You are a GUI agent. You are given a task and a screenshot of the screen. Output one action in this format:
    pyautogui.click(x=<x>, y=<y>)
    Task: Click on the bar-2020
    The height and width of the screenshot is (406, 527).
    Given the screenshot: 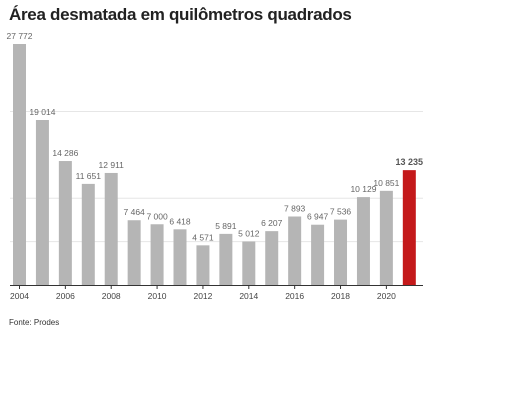 What is the action you would take?
    pyautogui.click(x=386, y=237)
    